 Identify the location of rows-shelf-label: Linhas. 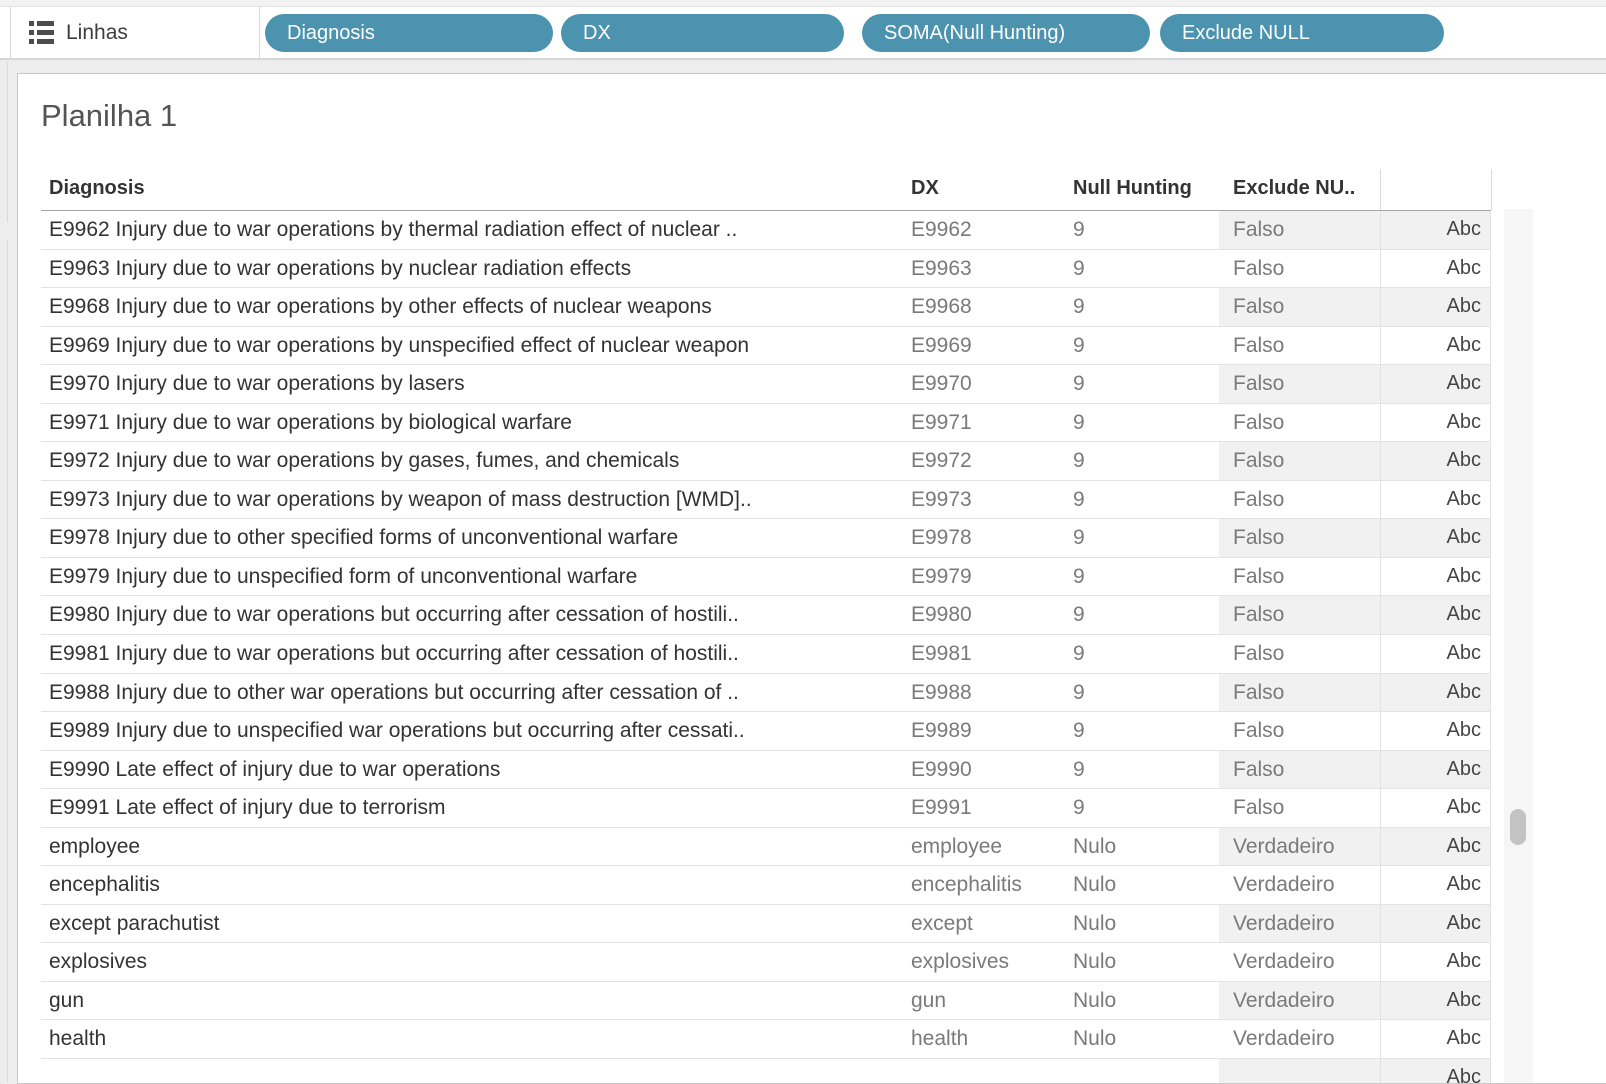
(97, 32).